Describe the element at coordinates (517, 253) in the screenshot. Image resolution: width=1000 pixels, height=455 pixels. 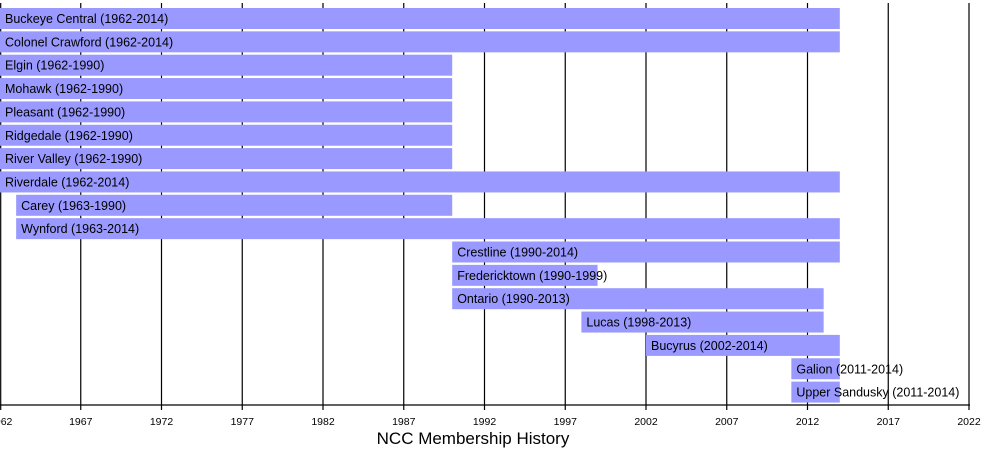
I see `bar-label: Crestline (1990-2014)` at that location.